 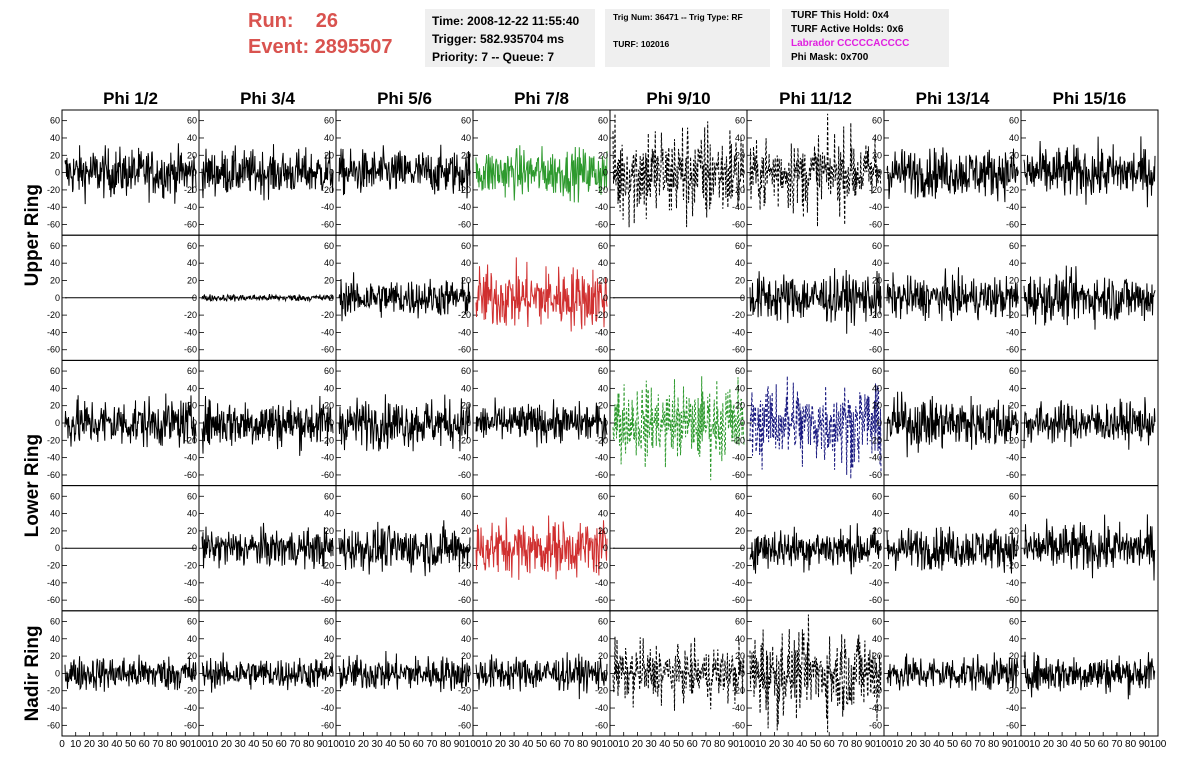 What do you see at coordinates (130, 98) in the screenshot?
I see `phi-header-1: Phi 1/2` at bounding box center [130, 98].